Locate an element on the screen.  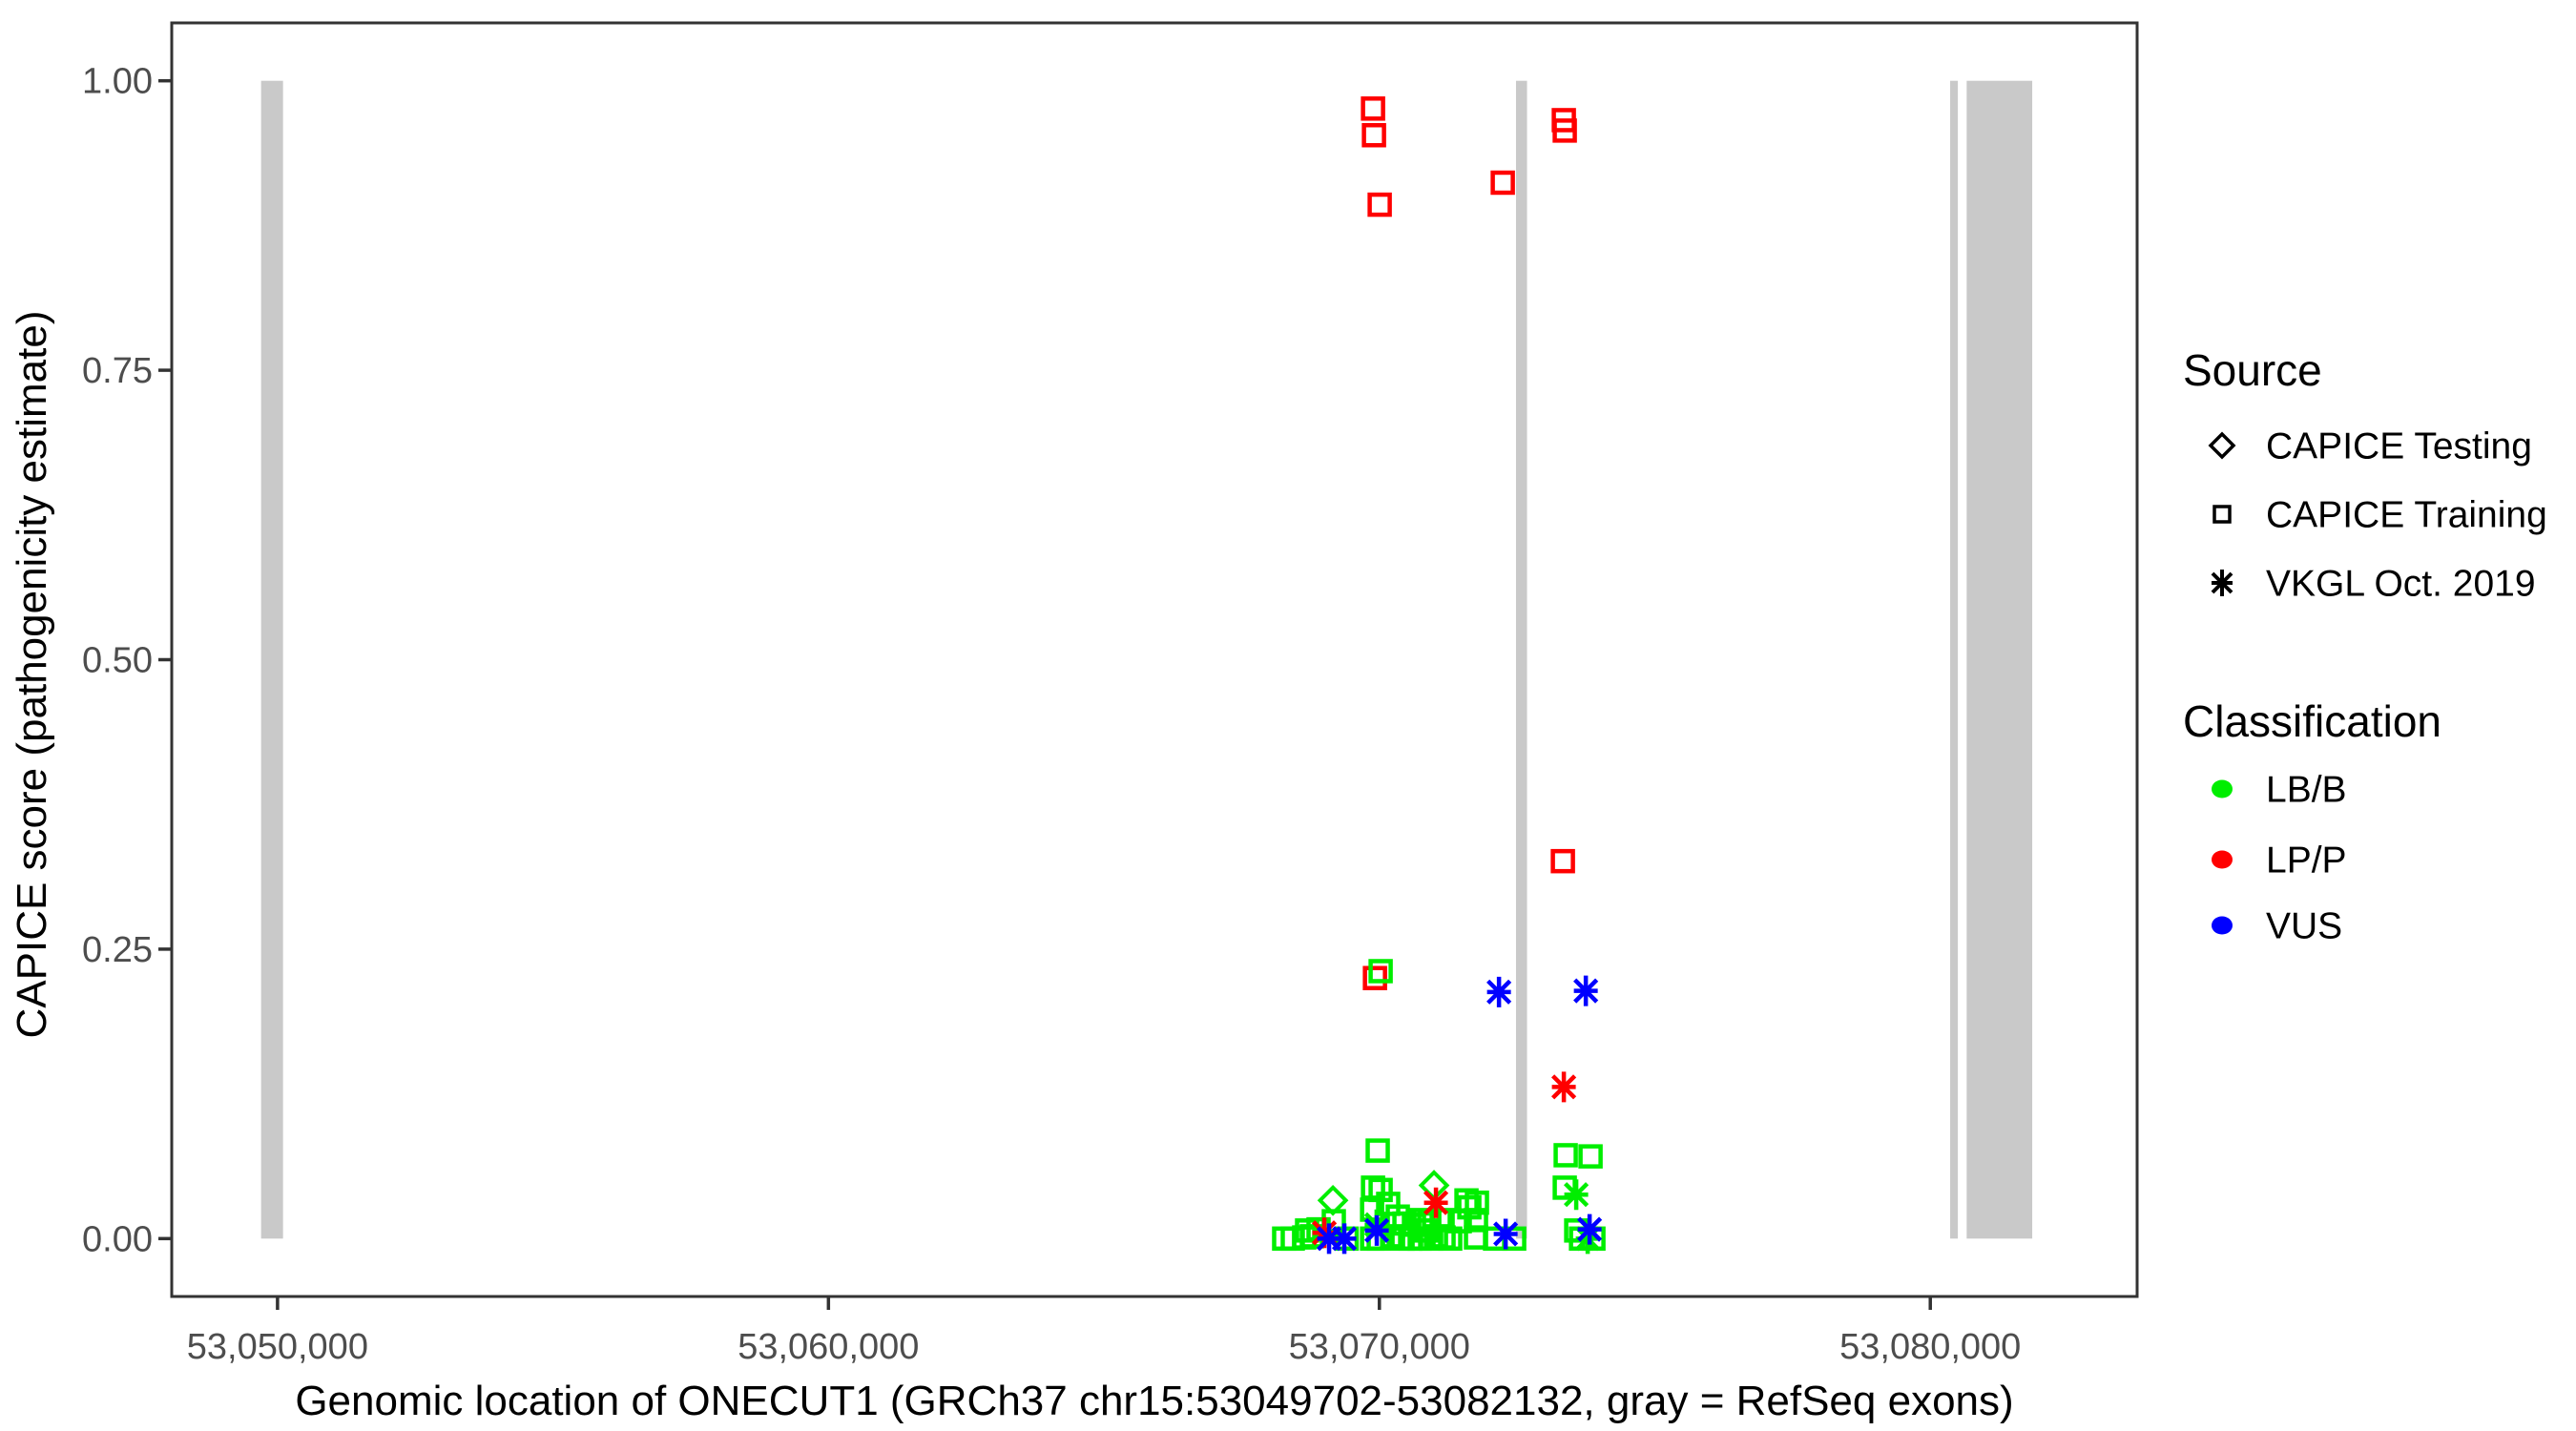
legend-source-item-label: VKGL Oct. 2019 is located at coordinates (2401, 584).